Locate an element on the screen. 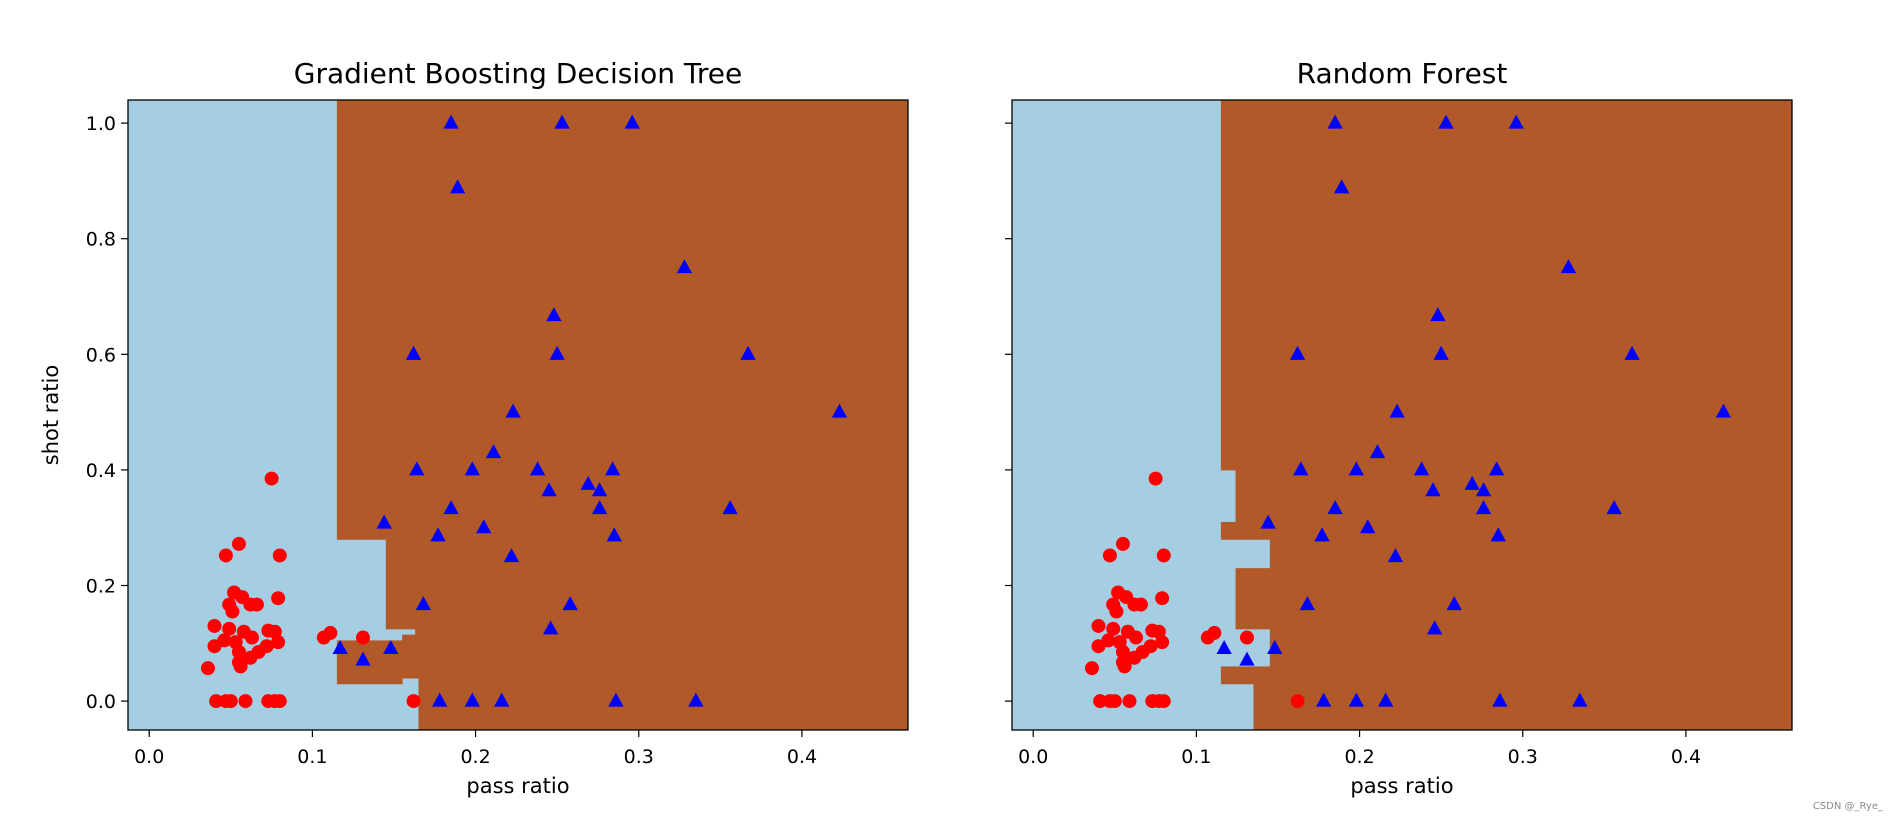 The image size is (1893, 816). y-tick-label: 0.2 is located at coordinates (101, 587).